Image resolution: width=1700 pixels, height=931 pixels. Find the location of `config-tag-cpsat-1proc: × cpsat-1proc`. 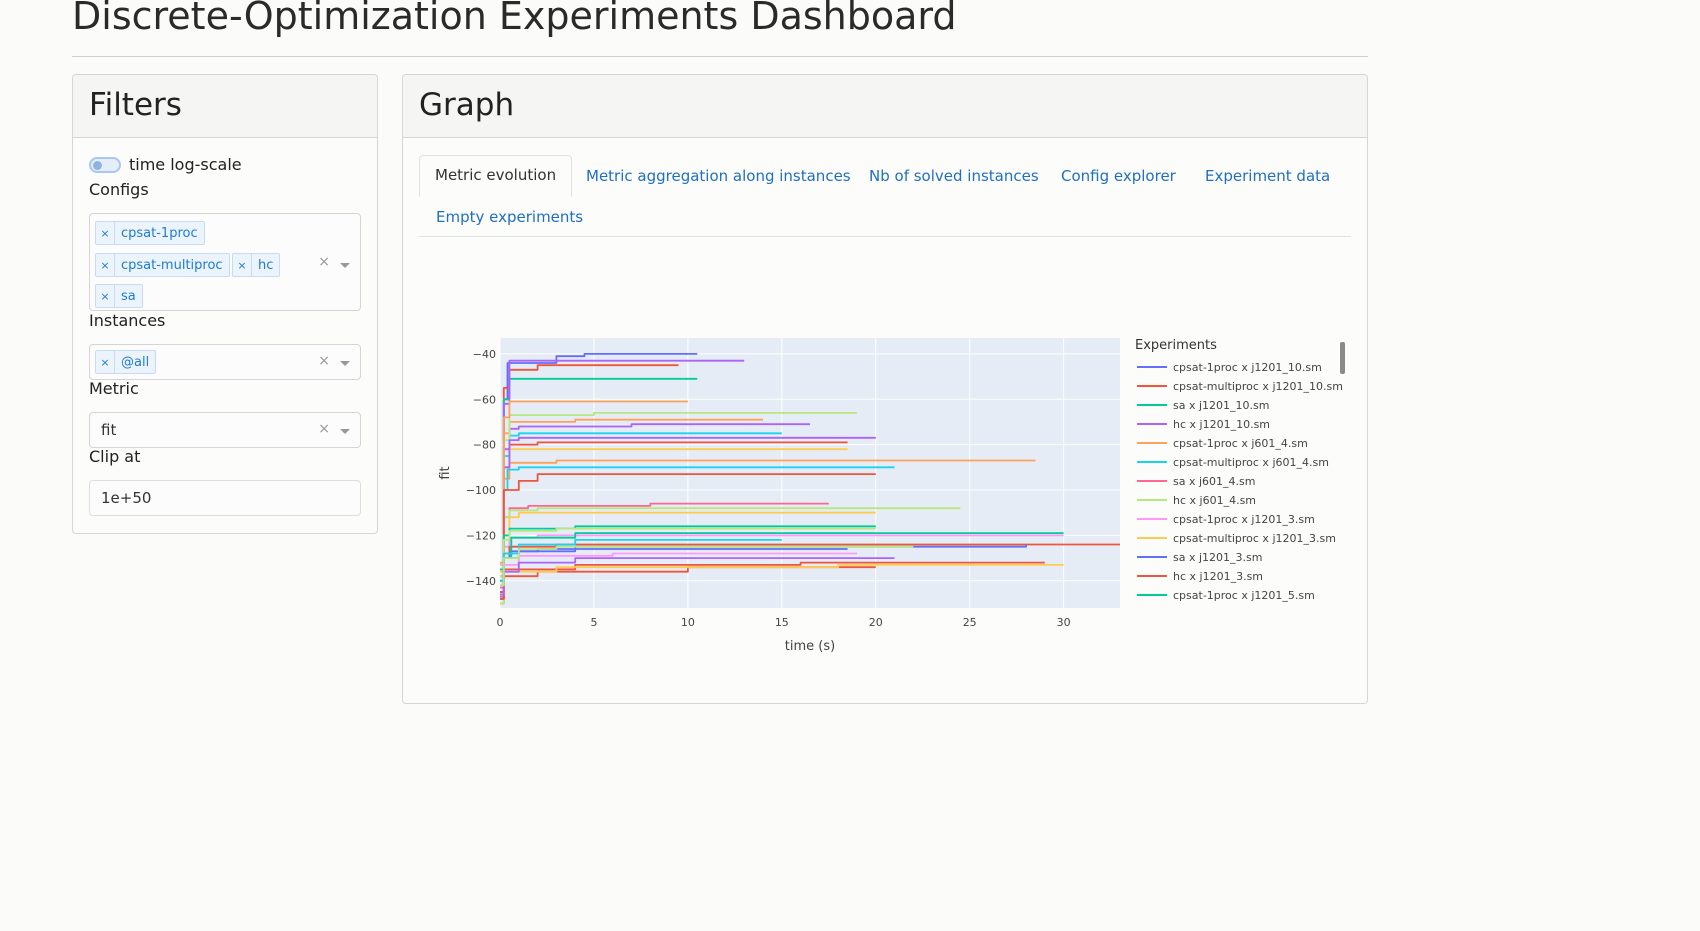

config-tag-cpsat-1proc: × cpsat-1proc is located at coordinates (150, 233).